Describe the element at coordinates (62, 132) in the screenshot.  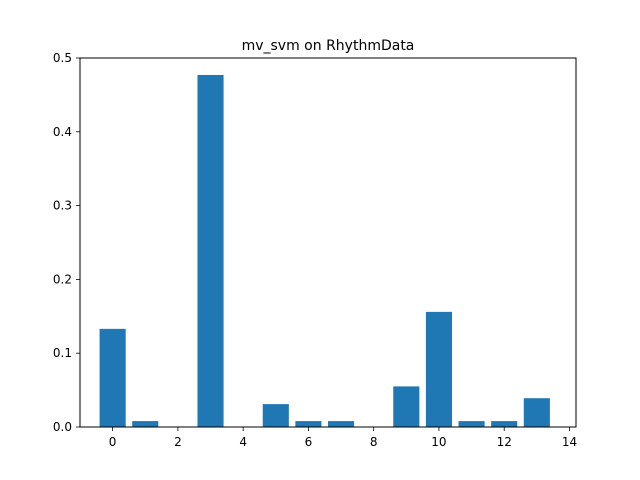
I see `y-tick-label: 0.4` at that location.